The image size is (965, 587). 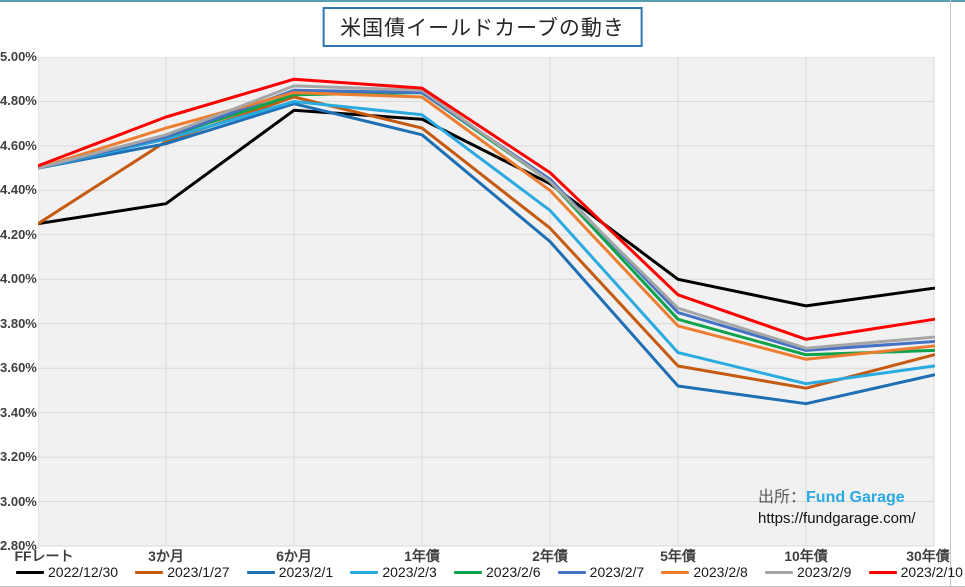 What do you see at coordinates (482, 1) in the screenshot?
I see `top-border-line` at bounding box center [482, 1].